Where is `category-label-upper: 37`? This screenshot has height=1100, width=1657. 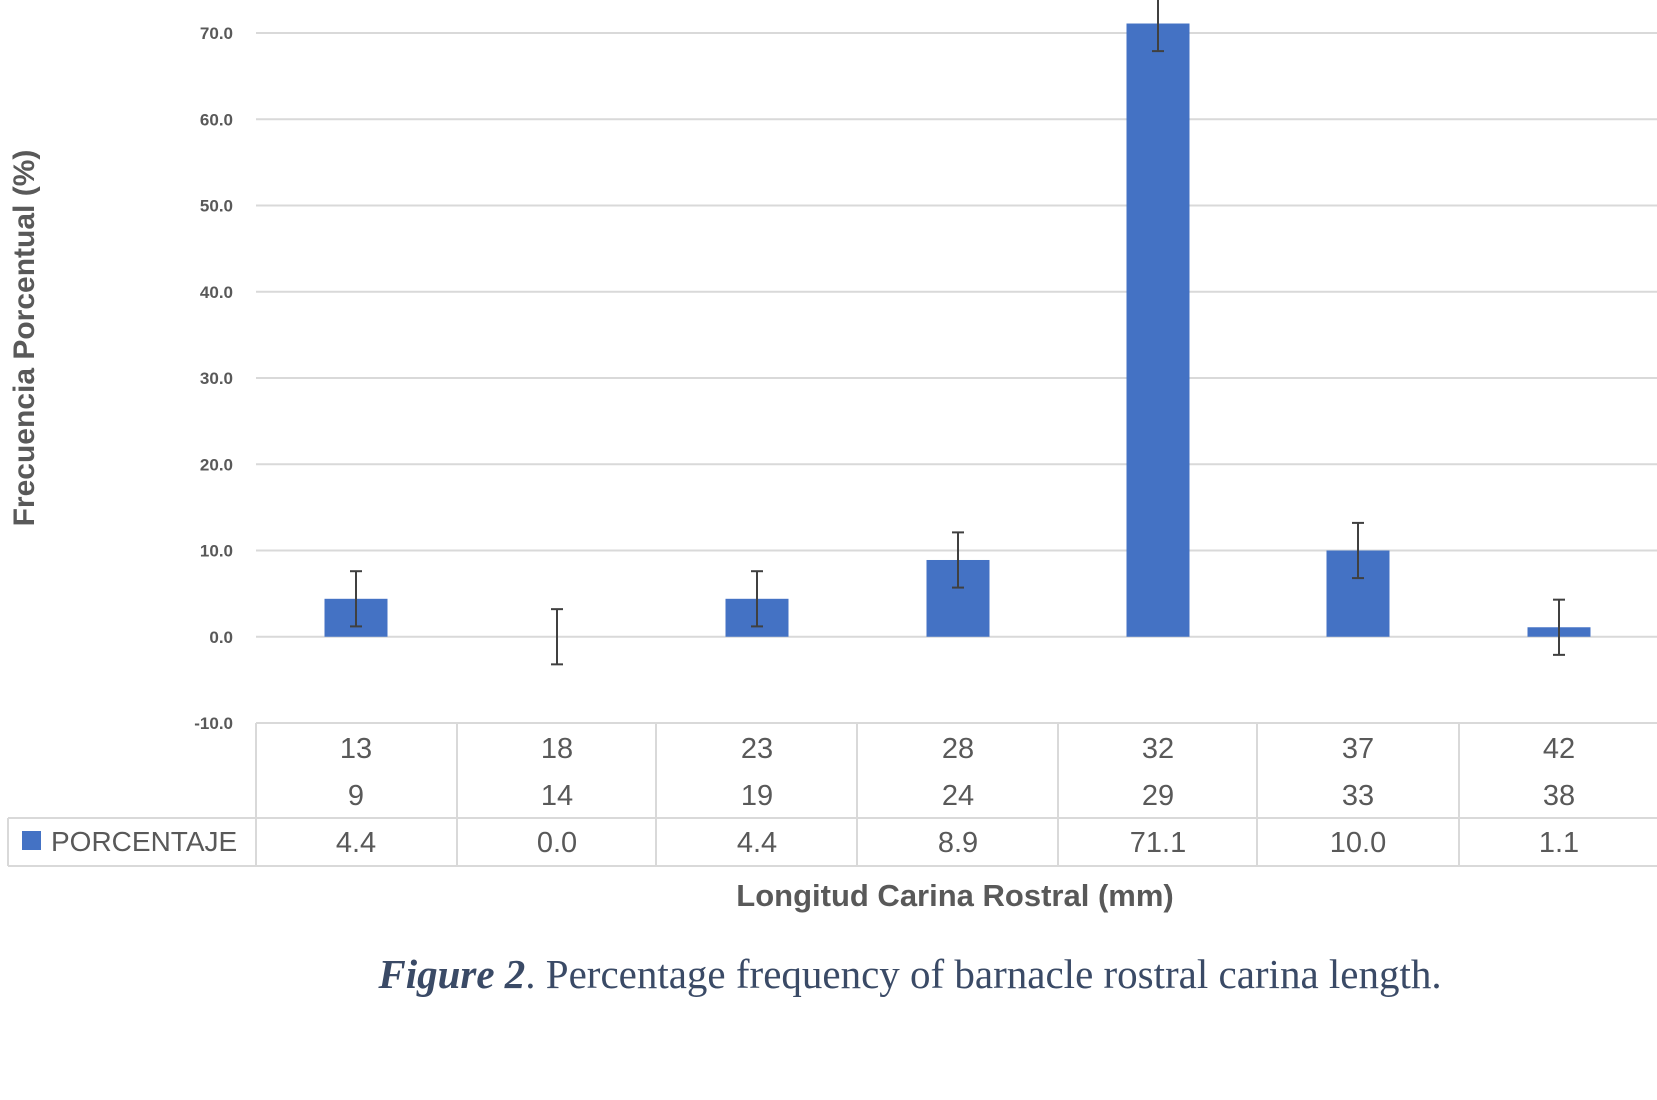 category-label-upper: 37 is located at coordinates (1358, 749).